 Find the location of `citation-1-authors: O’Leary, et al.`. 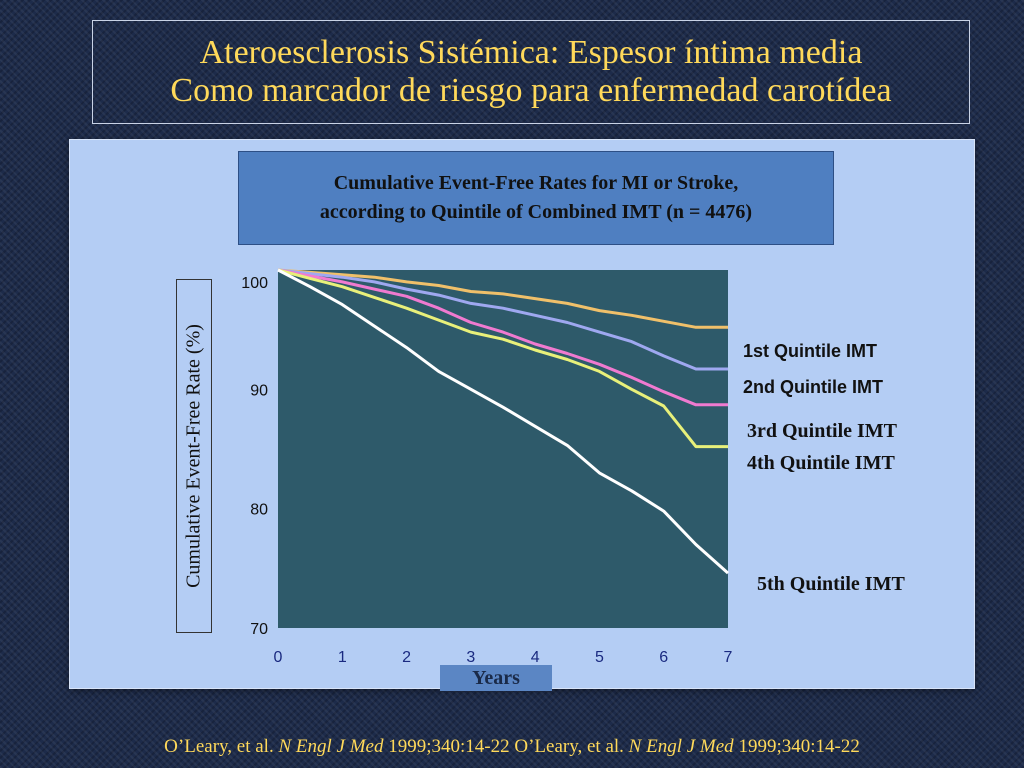

citation-1-authors: O’Leary, et al. is located at coordinates (221, 746).